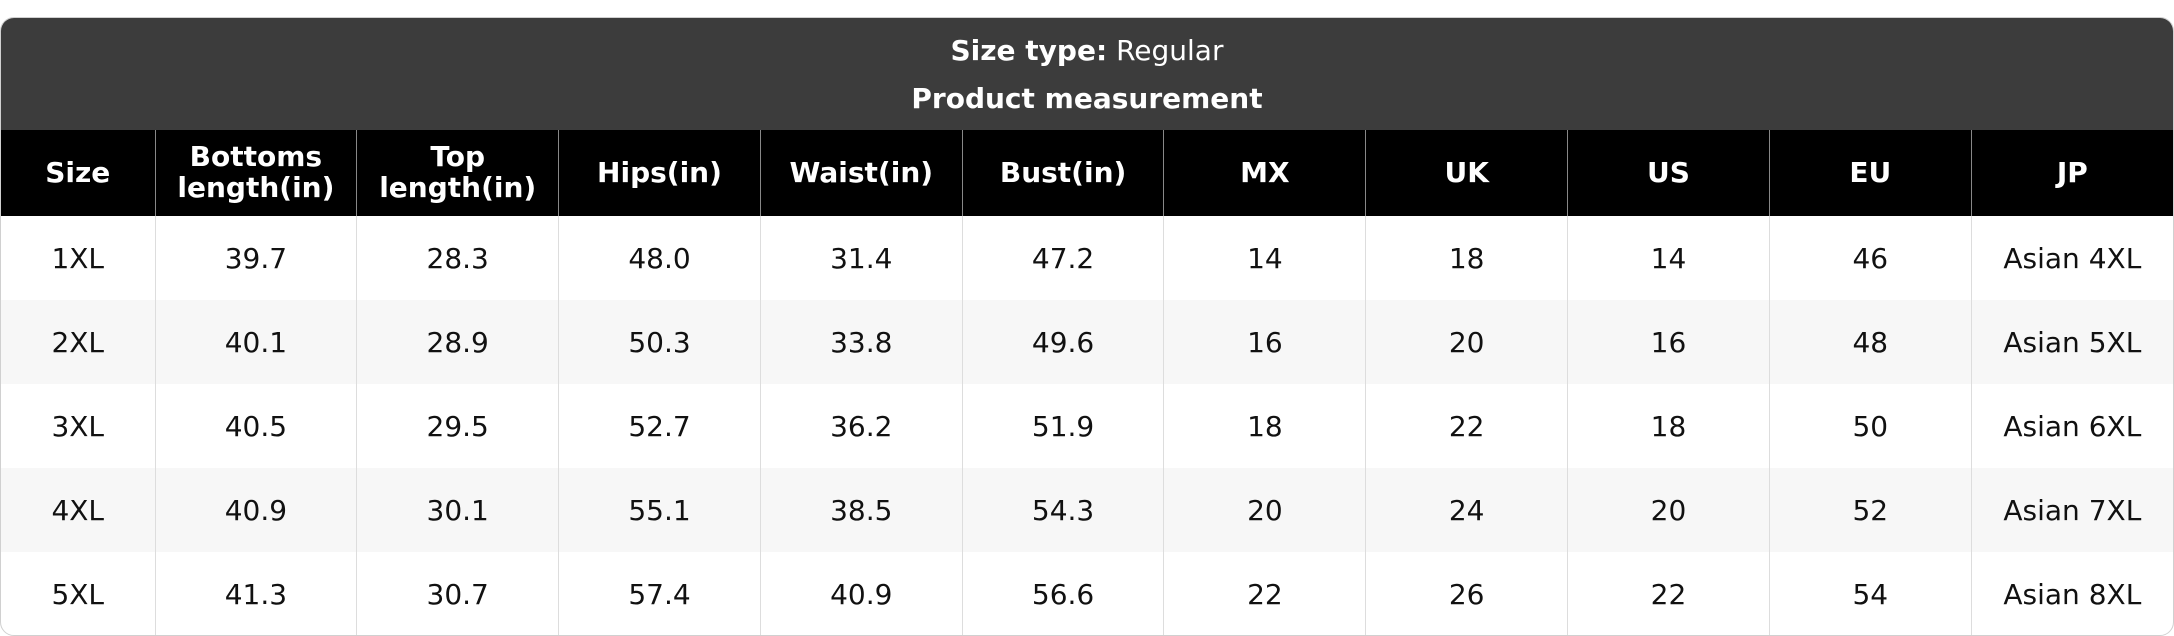  I want to click on table-cell: 40.5, so click(255, 426).